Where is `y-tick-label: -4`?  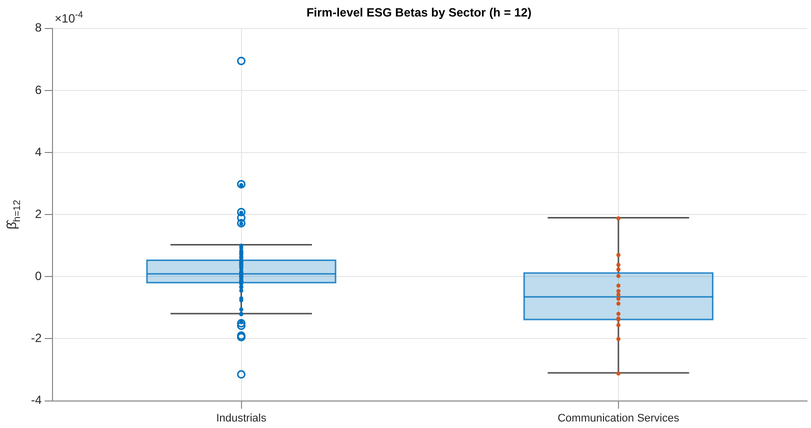 y-tick-label: -4 is located at coordinates (36, 400).